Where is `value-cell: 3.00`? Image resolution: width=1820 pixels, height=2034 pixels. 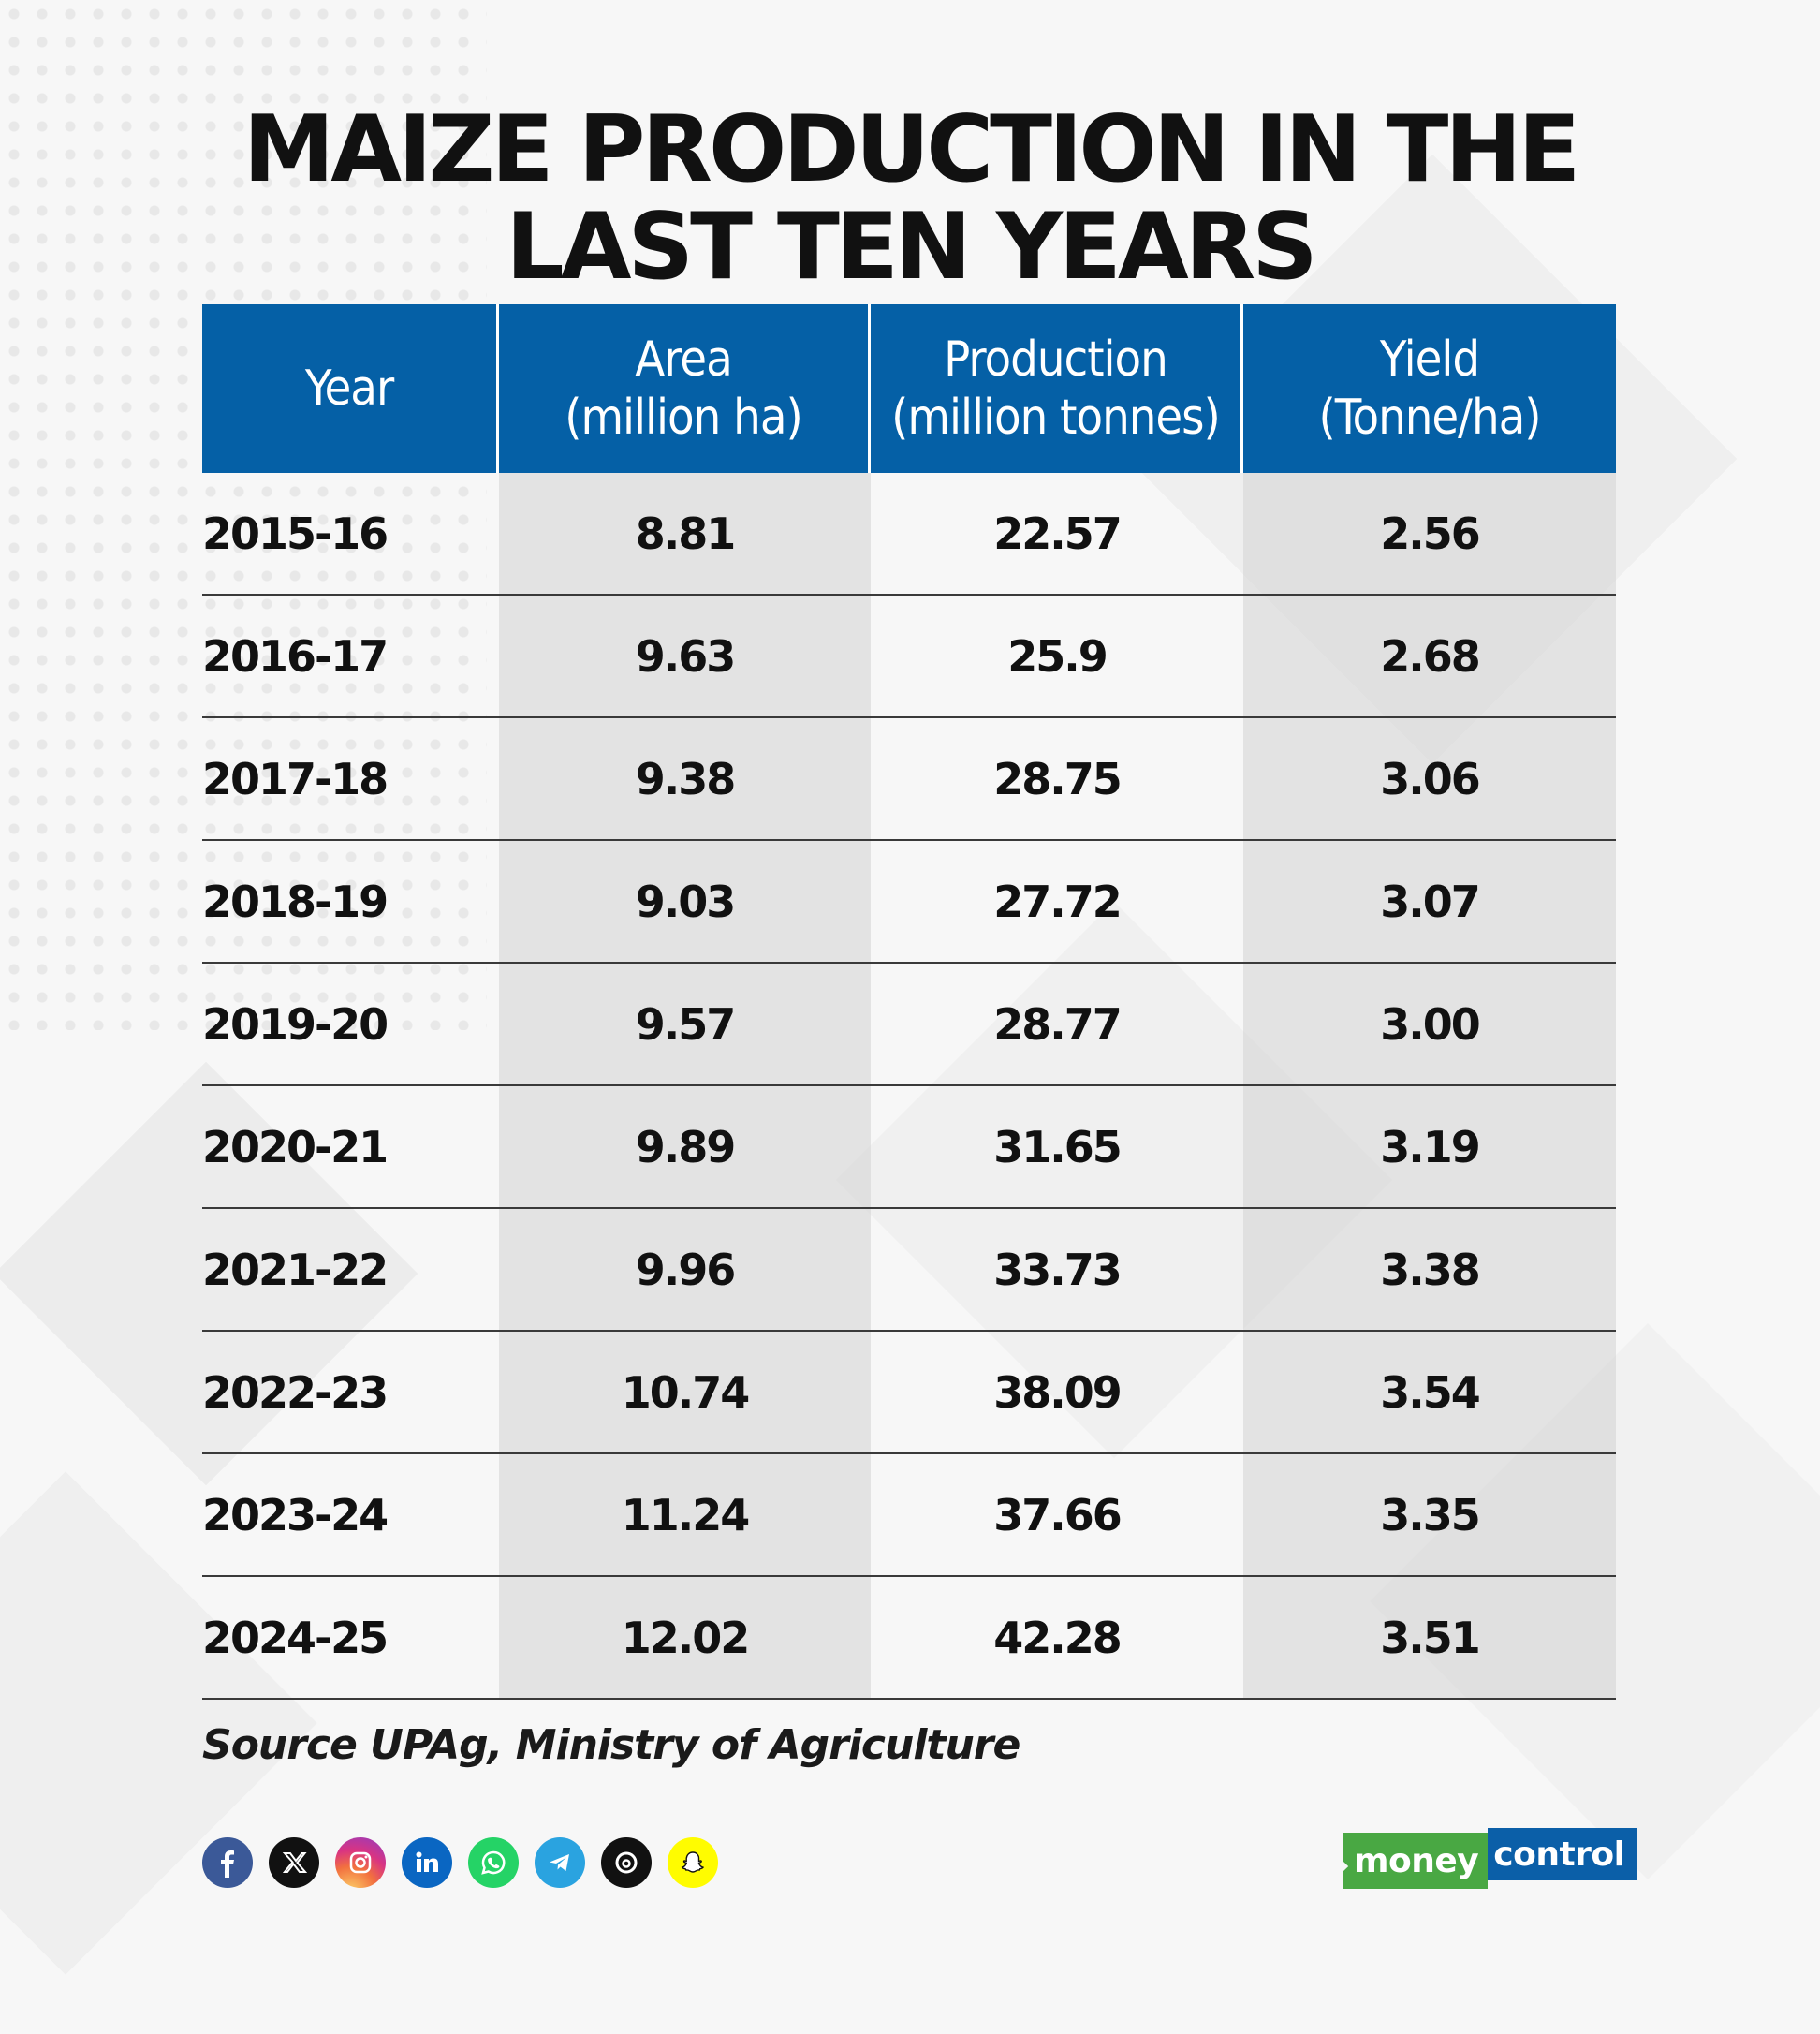 value-cell: 3.00 is located at coordinates (1429, 1024).